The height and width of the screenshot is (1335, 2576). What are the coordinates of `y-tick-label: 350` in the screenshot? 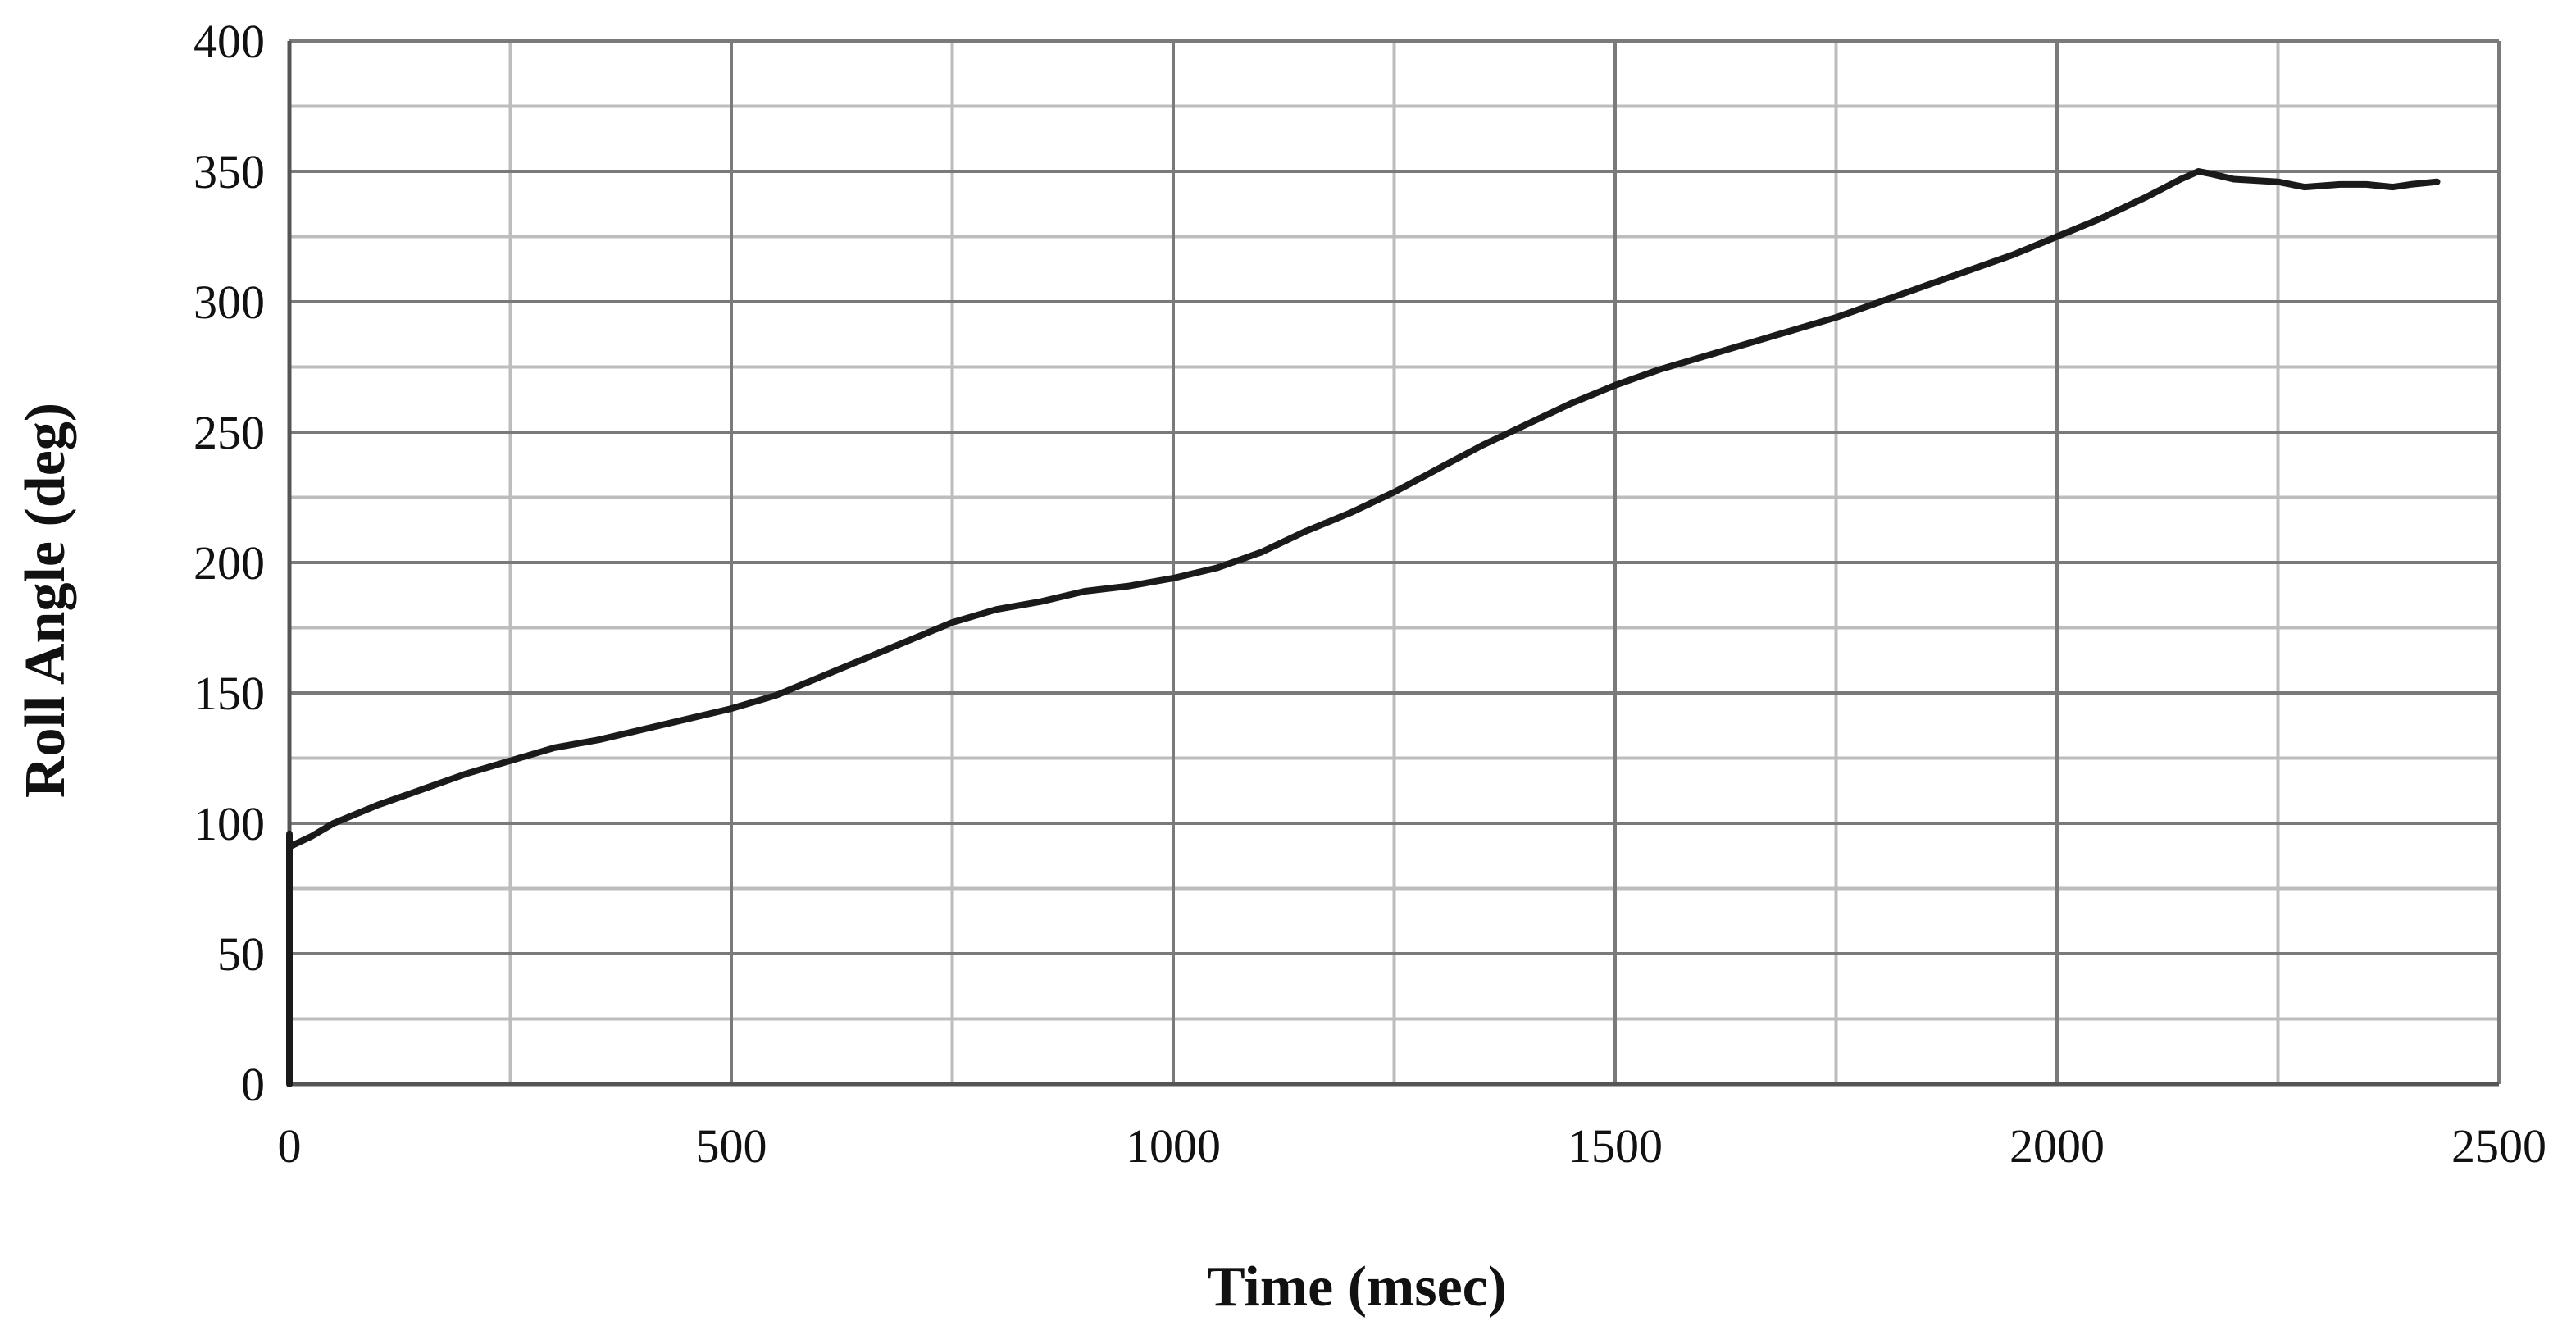 It's located at (229, 171).